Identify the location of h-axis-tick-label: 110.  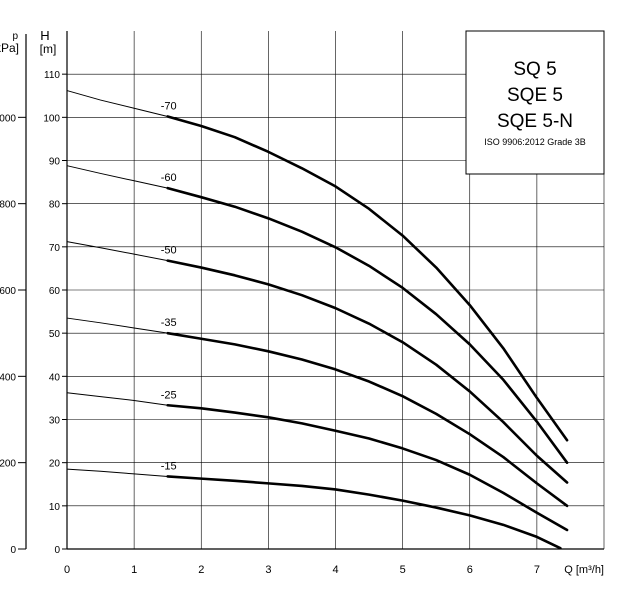
(52, 75).